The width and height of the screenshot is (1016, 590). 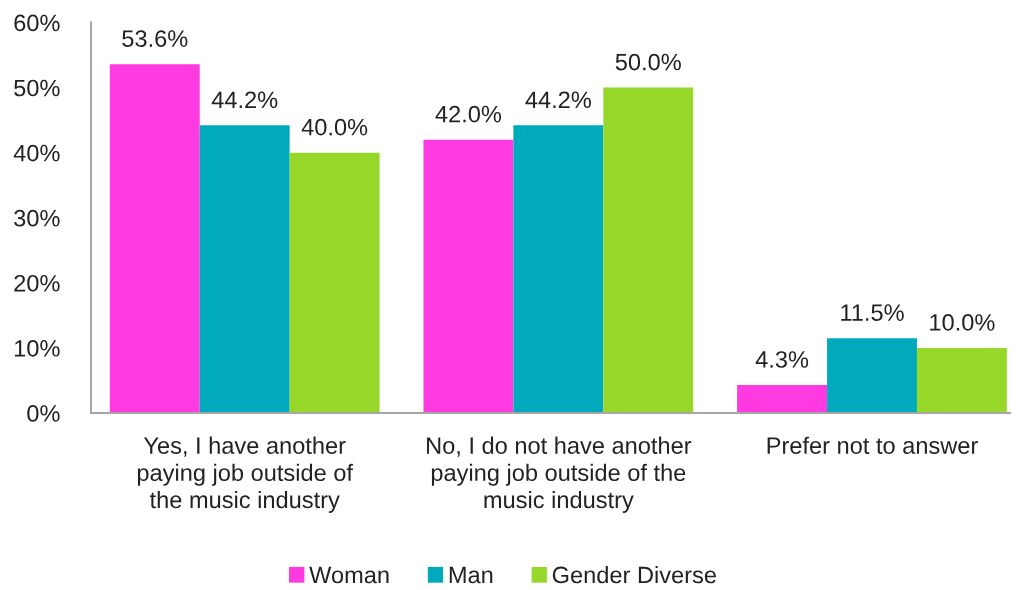 I want to click on data-label: 40.0%, so click(x=334, y=127).